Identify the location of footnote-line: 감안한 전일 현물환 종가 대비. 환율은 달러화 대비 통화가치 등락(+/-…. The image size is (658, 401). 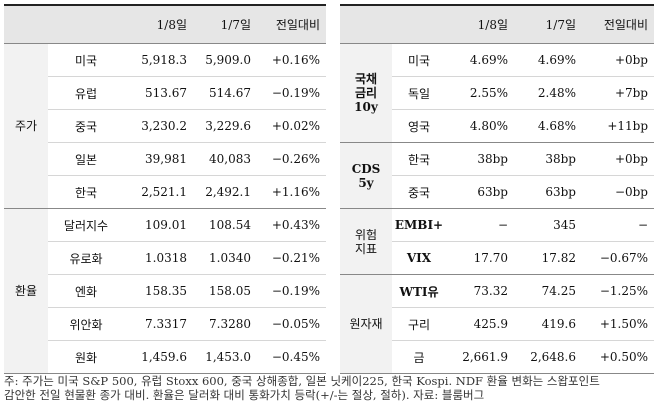
(244, 394).